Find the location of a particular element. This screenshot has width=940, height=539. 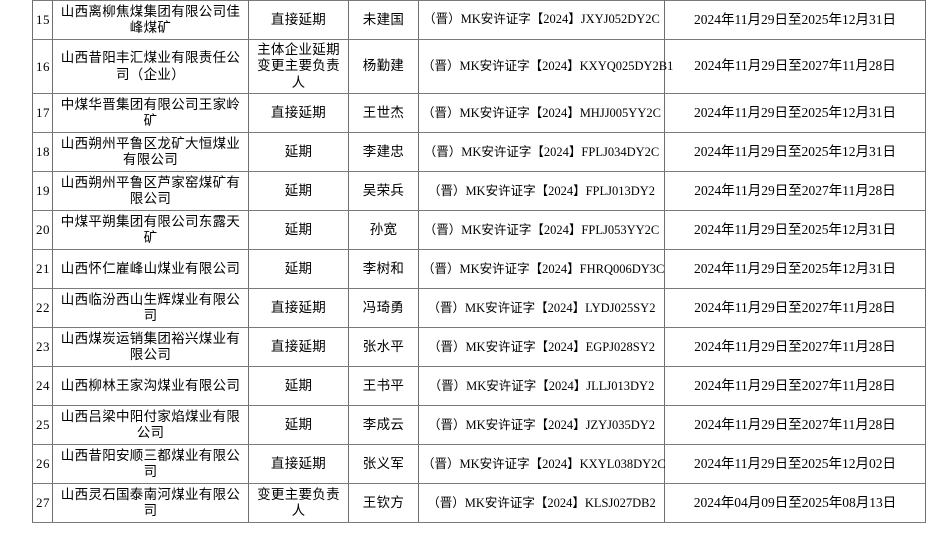

cell-responsible-person: 张水平 is located at coordinates (383, 347).